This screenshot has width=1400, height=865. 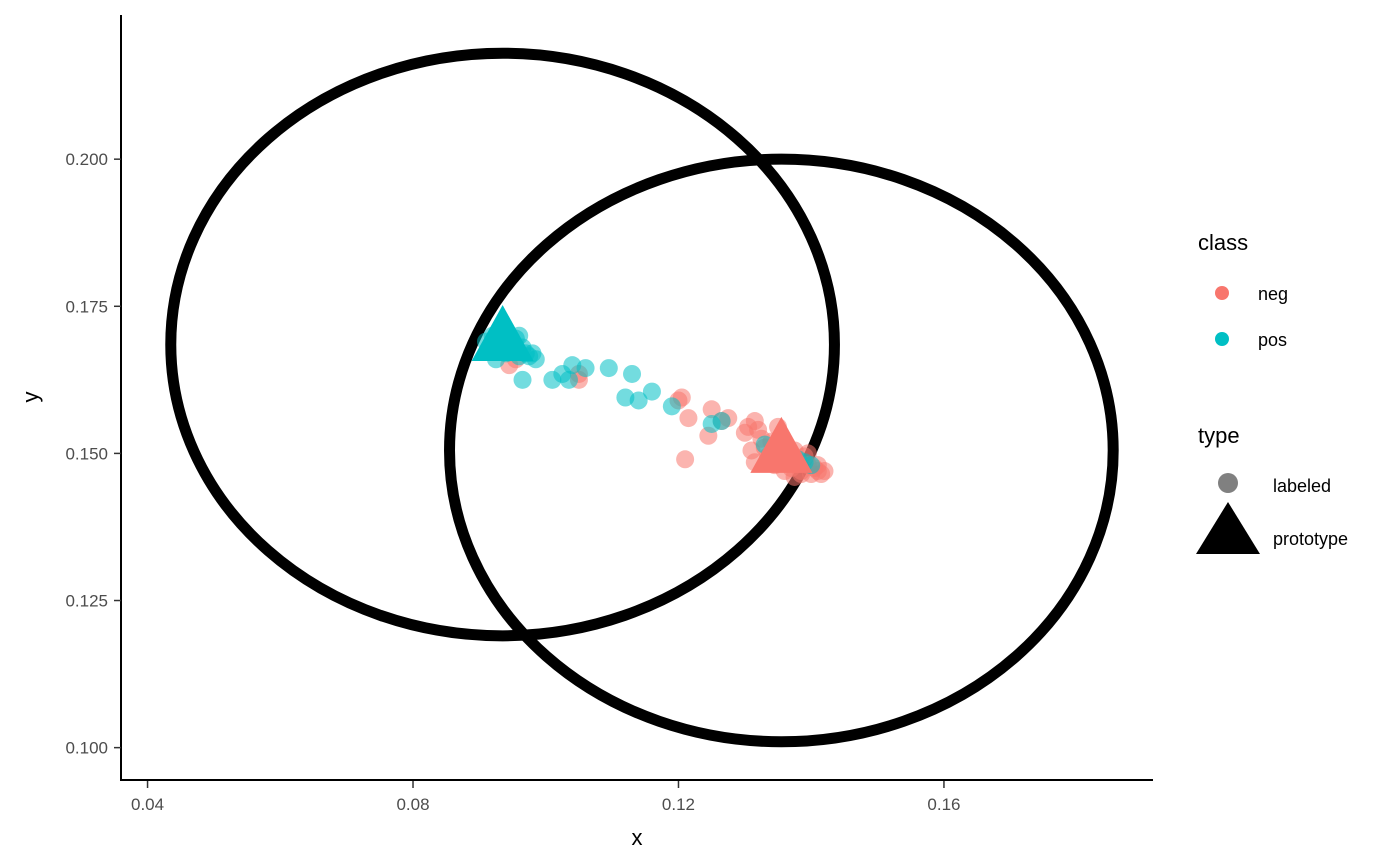 I want to click on legend-prototype-label: prototype, so click(x=1310, y=539).